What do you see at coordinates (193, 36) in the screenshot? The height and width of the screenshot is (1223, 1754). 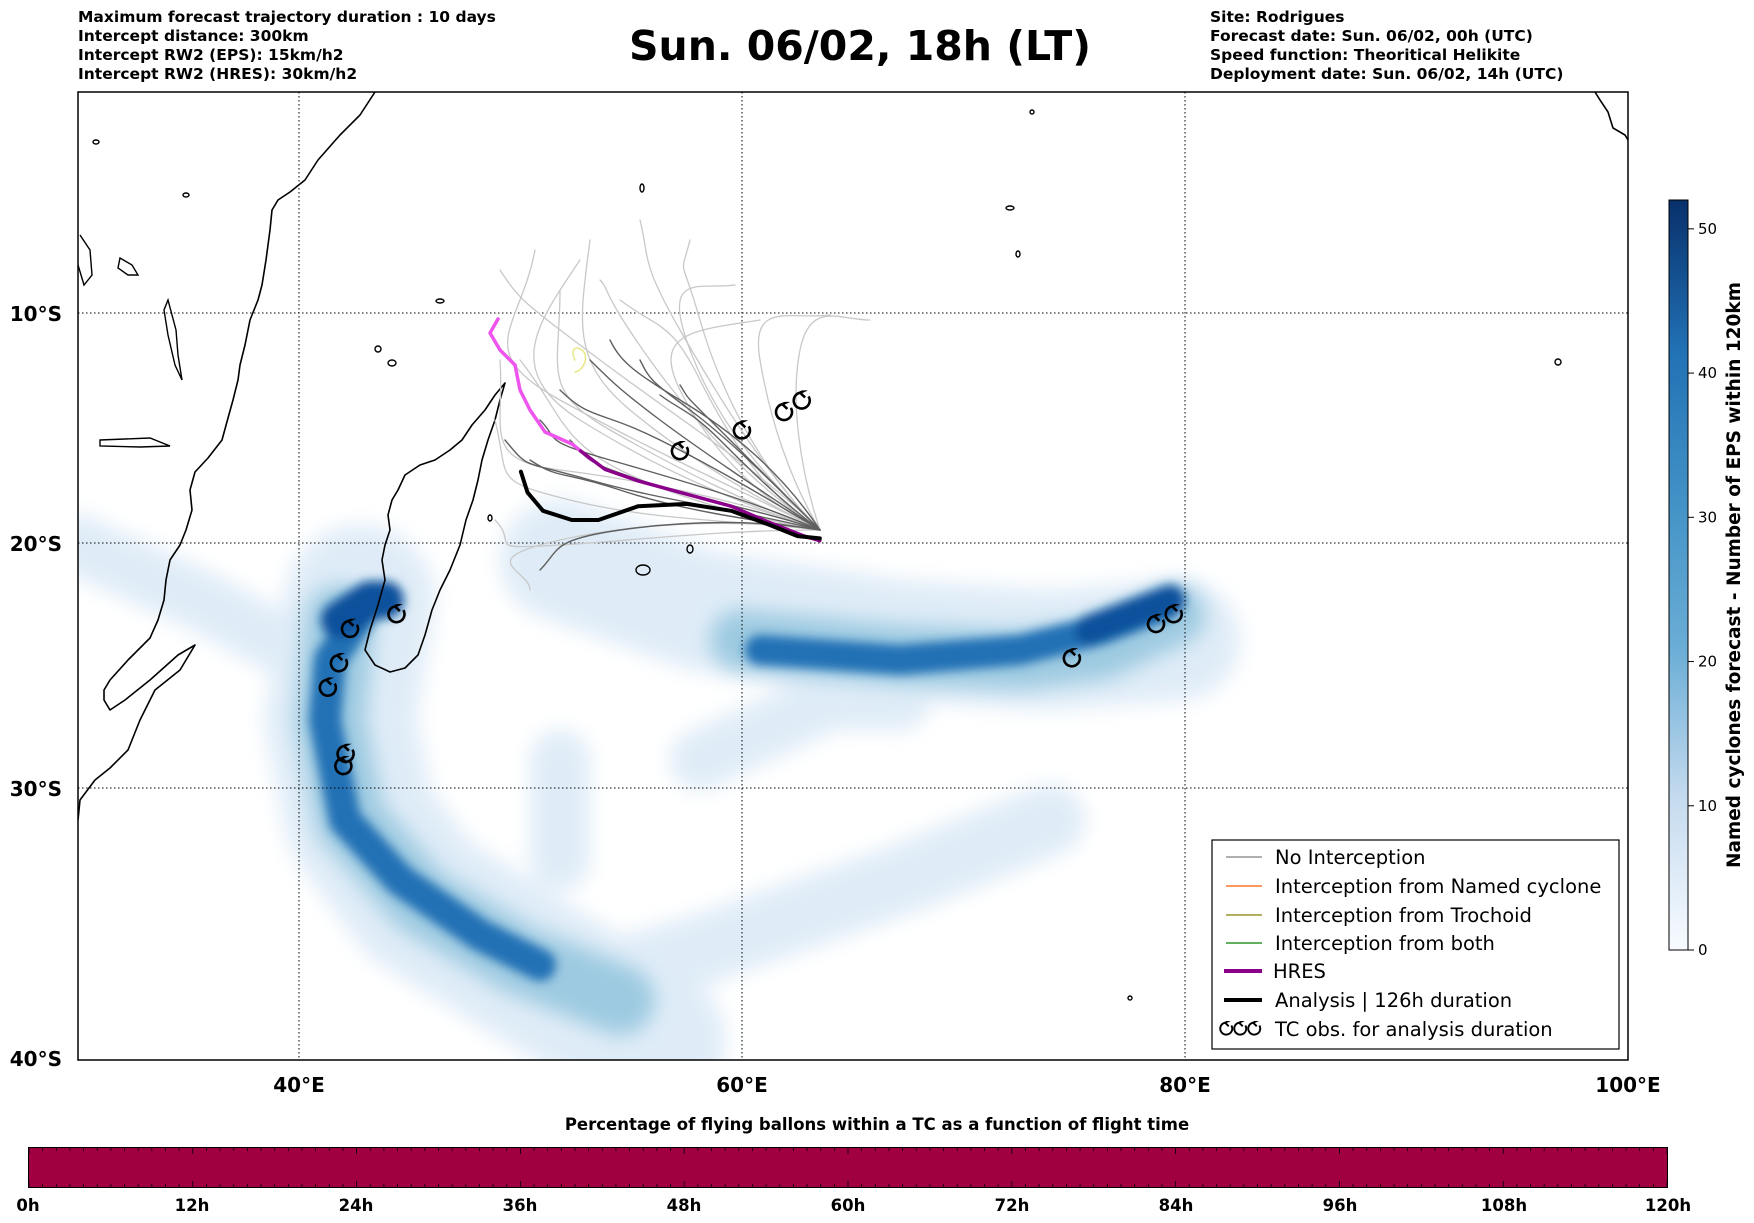 I see `header-left-line: Intercept distance: 300km` at bounding box center [193, 36].